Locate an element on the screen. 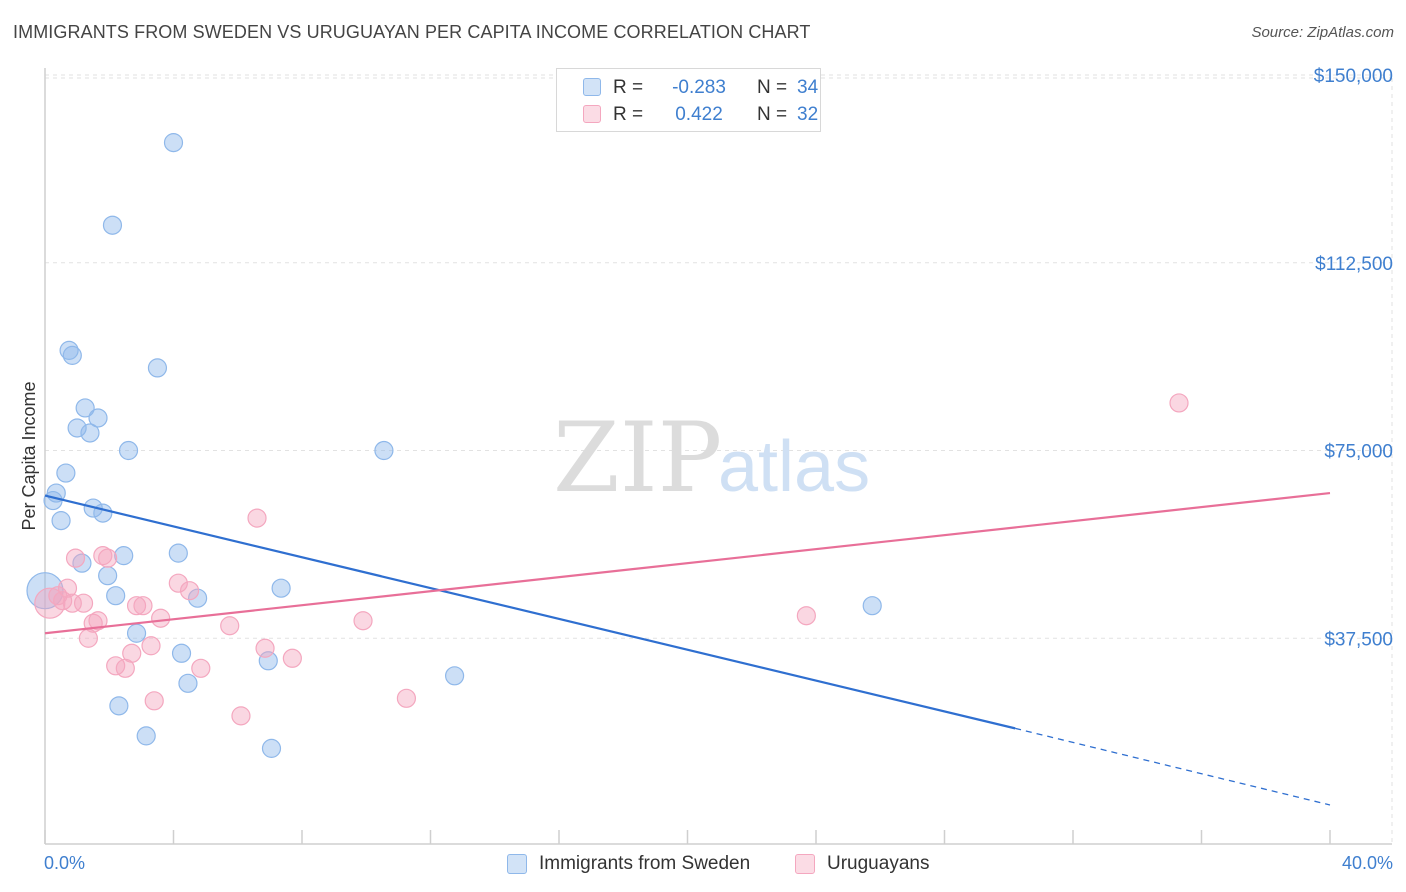  series-swatch-uruguayans is located at coordinates (805, 864).